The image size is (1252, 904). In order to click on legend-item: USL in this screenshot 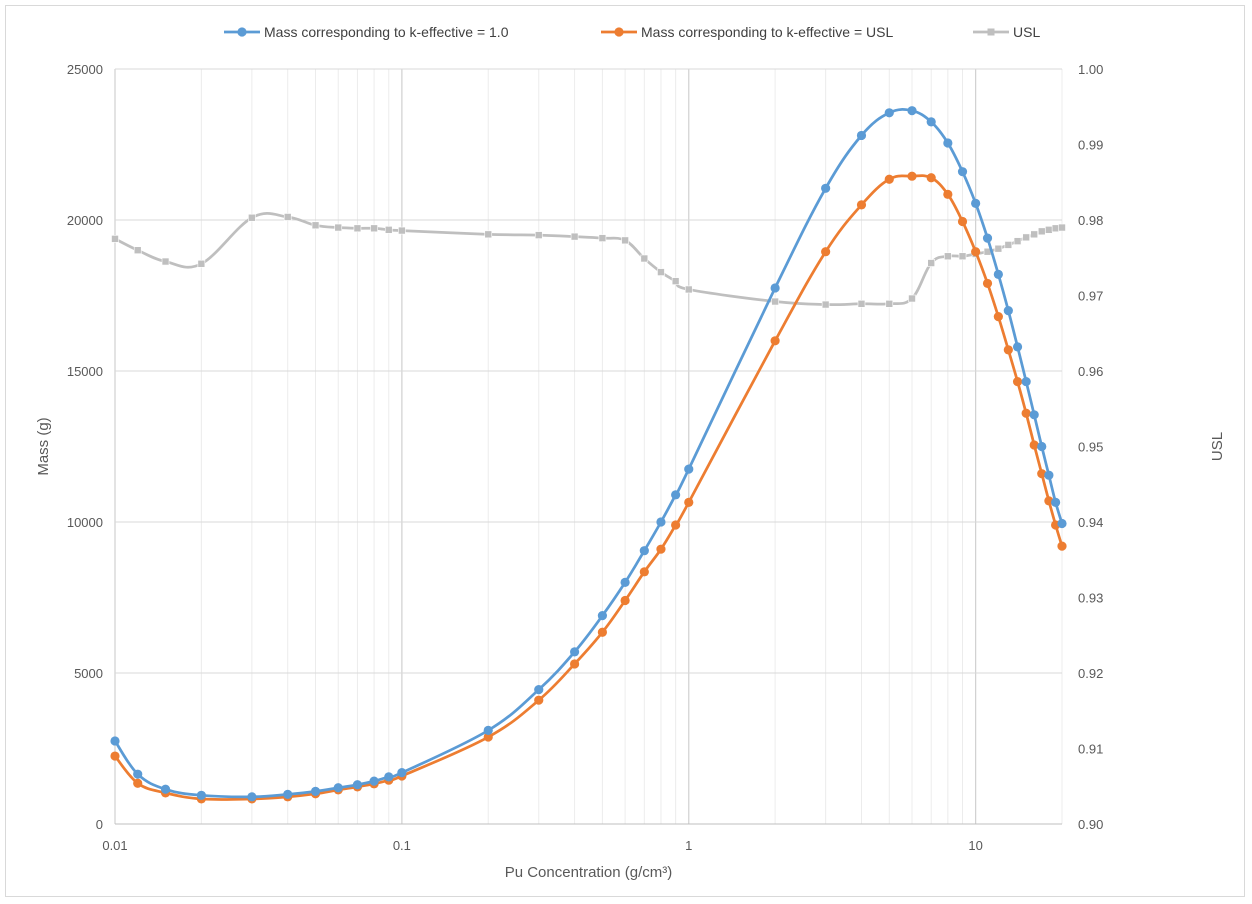, I will do `click(1006, 32)`.